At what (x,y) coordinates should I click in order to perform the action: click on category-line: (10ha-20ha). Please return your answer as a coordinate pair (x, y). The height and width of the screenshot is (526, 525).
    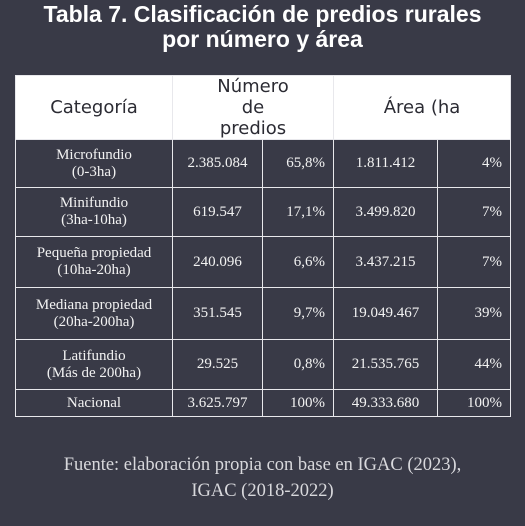
    Looking at the image, I should click on (94, 270).